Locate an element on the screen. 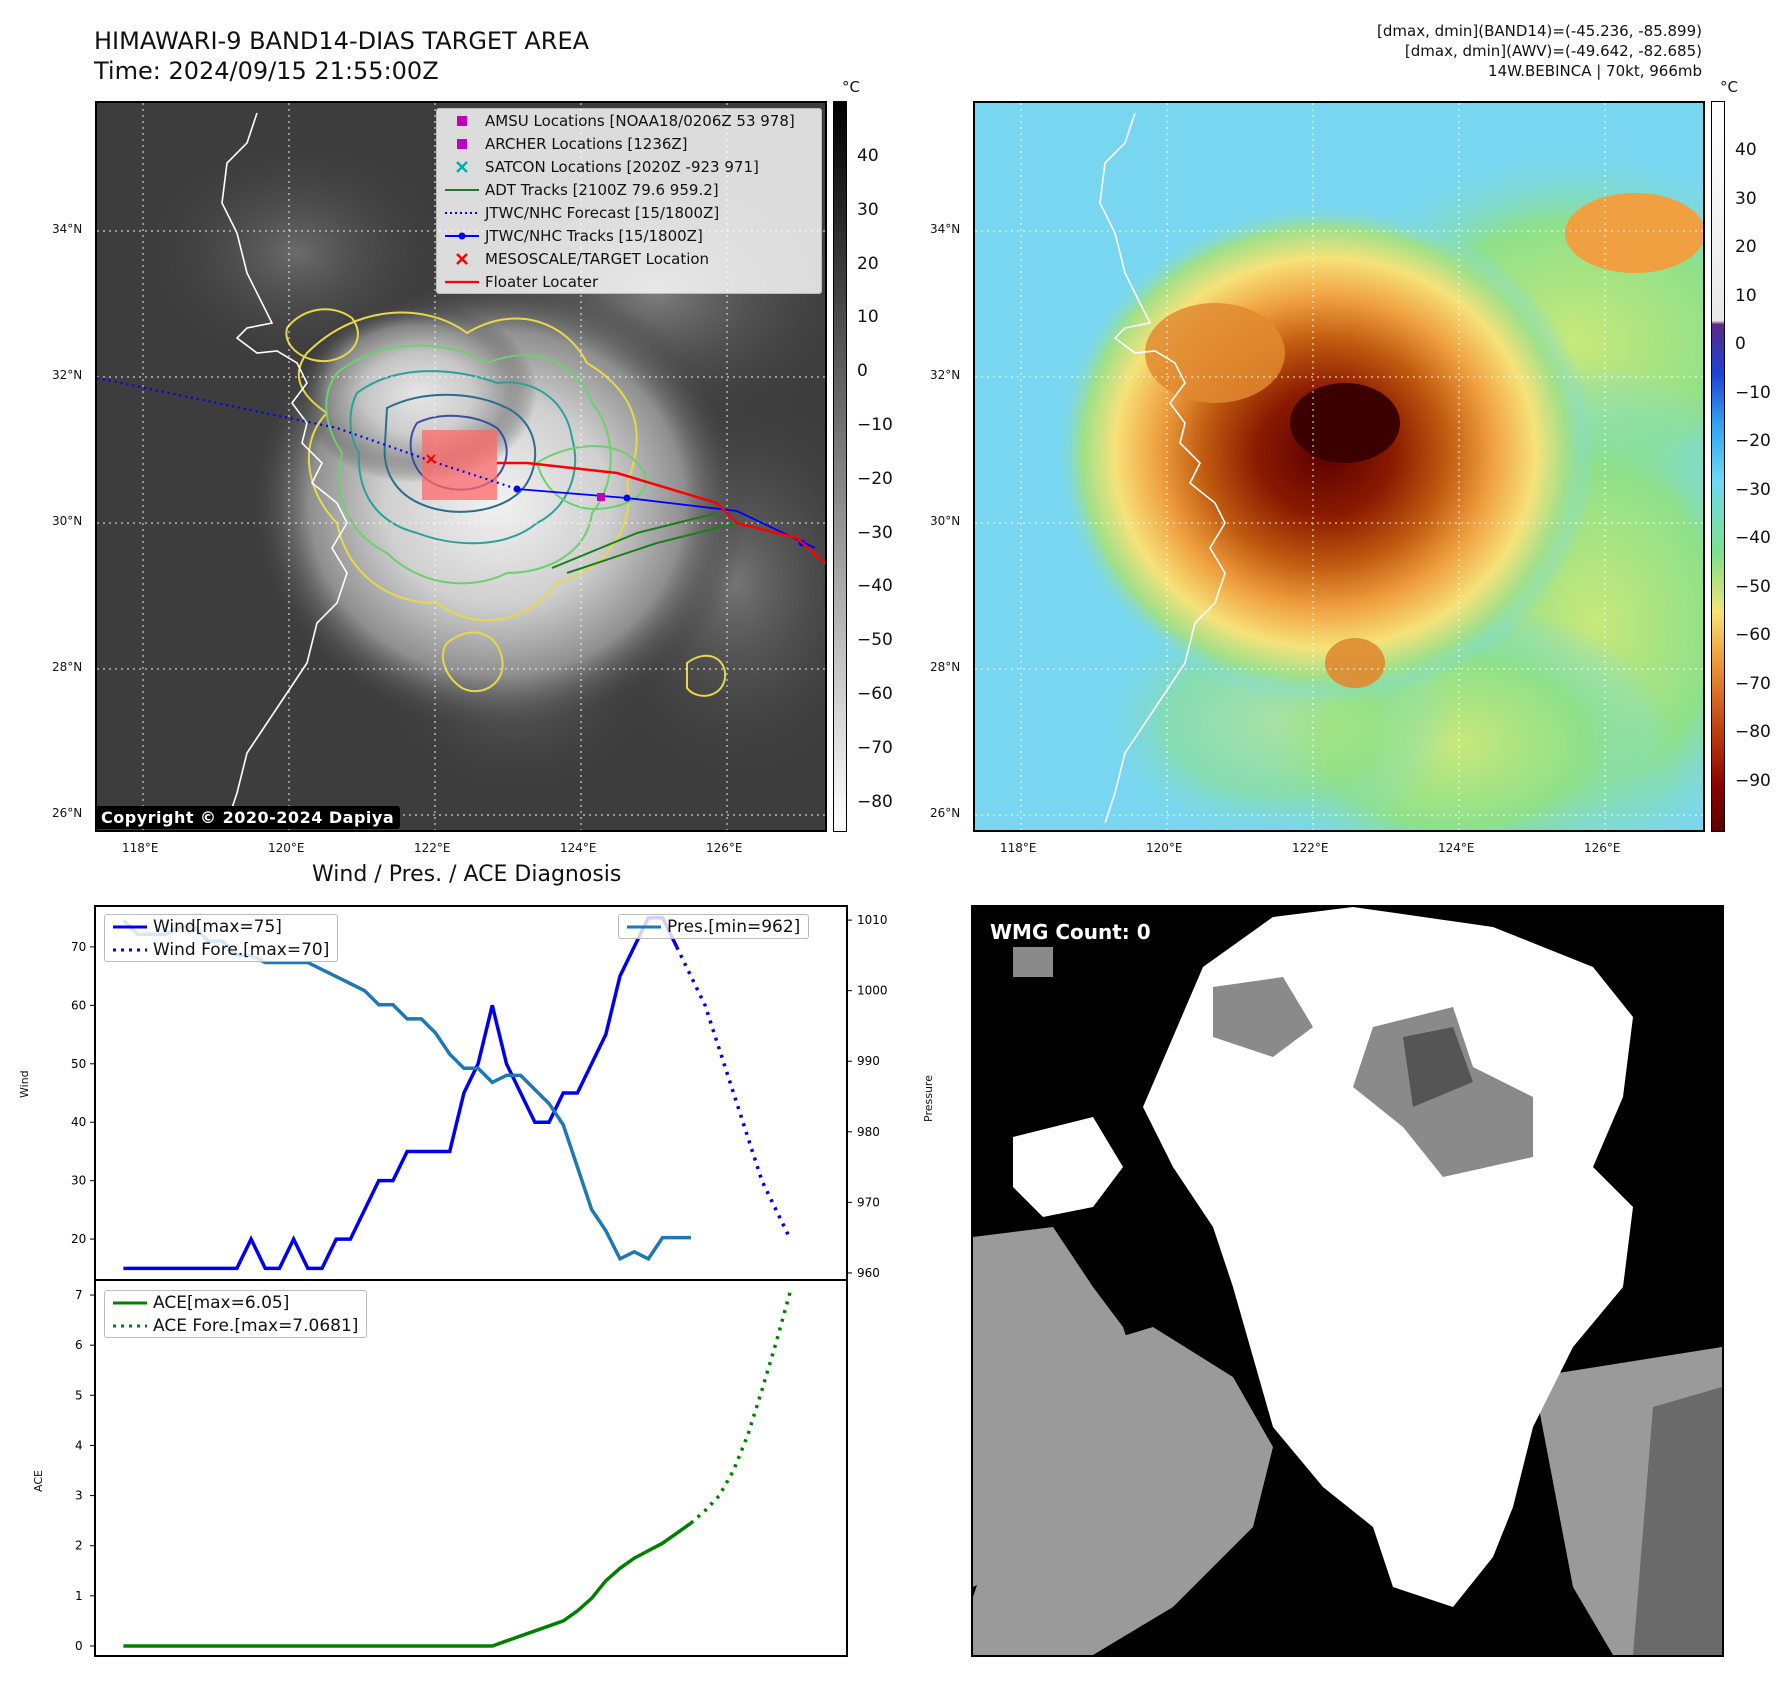 This screenshot has height=1690, width=1788. ace-axes-frame is located at coordinates (471, 1468).